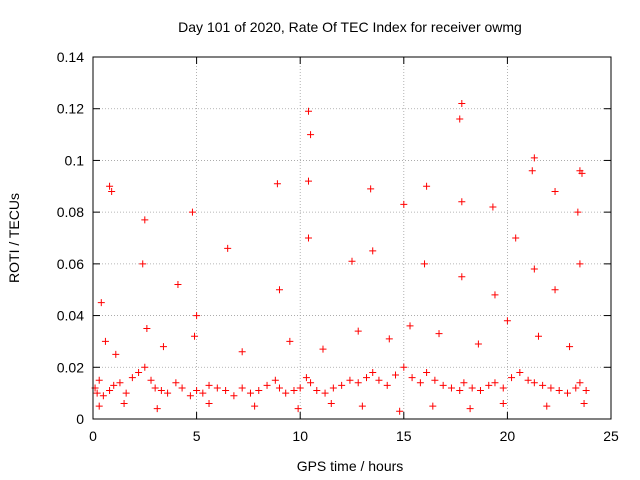  Describe the element at coordinates (508, 436) in the screenshot. I see `x-tick-label: 20` at that location.